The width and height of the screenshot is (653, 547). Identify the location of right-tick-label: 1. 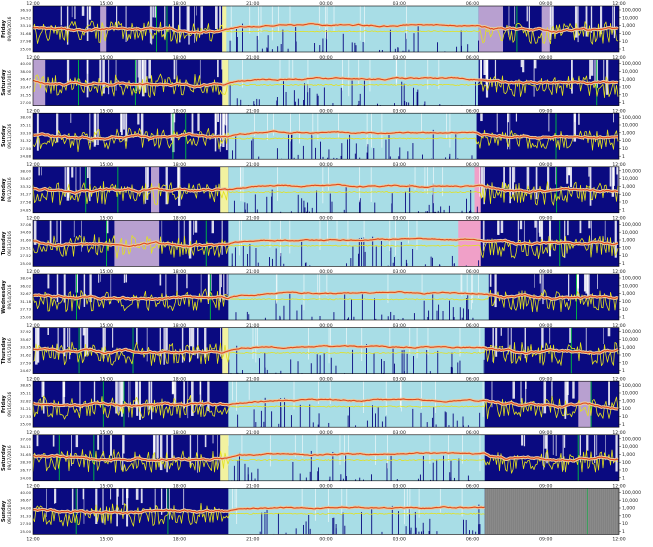
(623, 264).